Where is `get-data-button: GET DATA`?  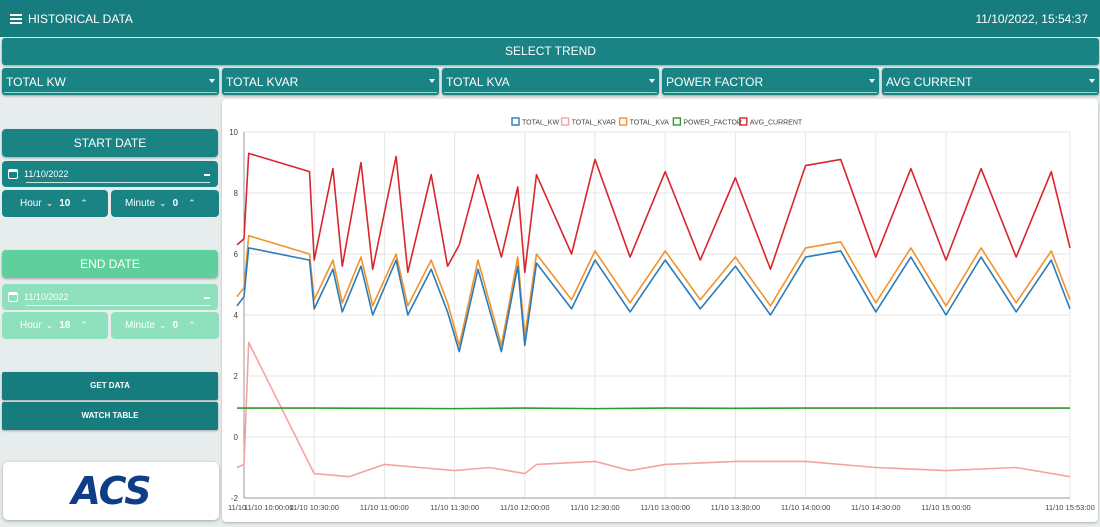 get-data-button: GET DATA is located at coordinates (110, 386).